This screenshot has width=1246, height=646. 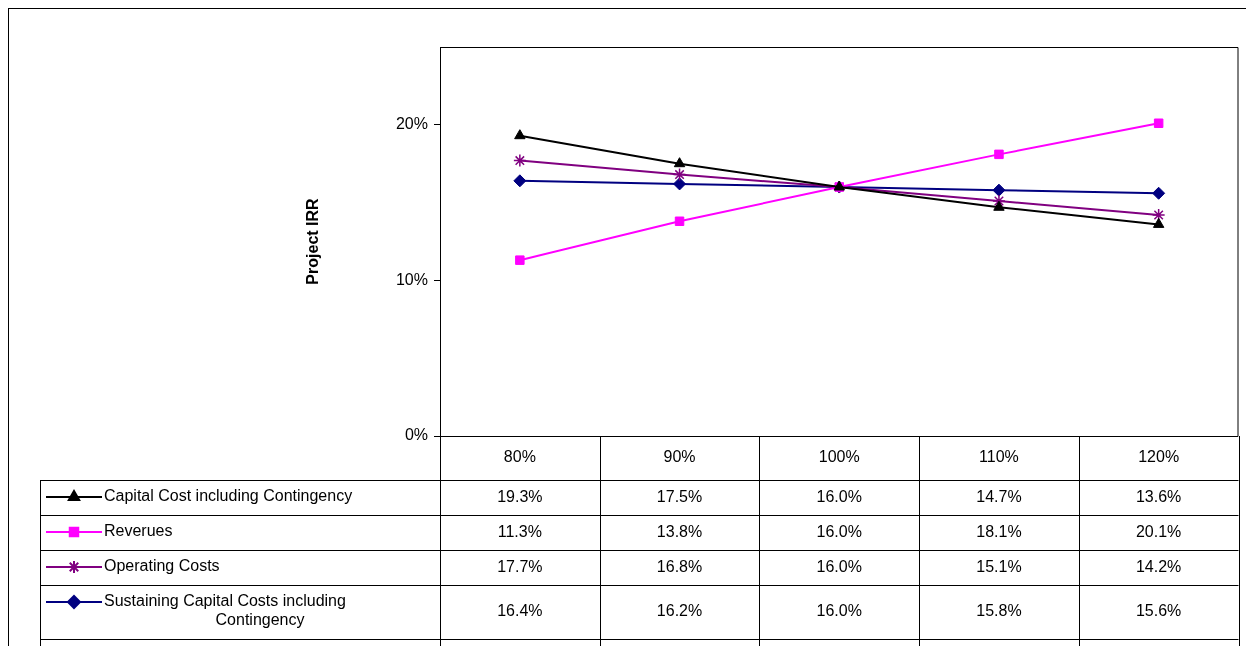 What do you see at coordinates (999, 496) in the screenshot?
I see `data-label: 14.7%` at bounding box center [999, 496].